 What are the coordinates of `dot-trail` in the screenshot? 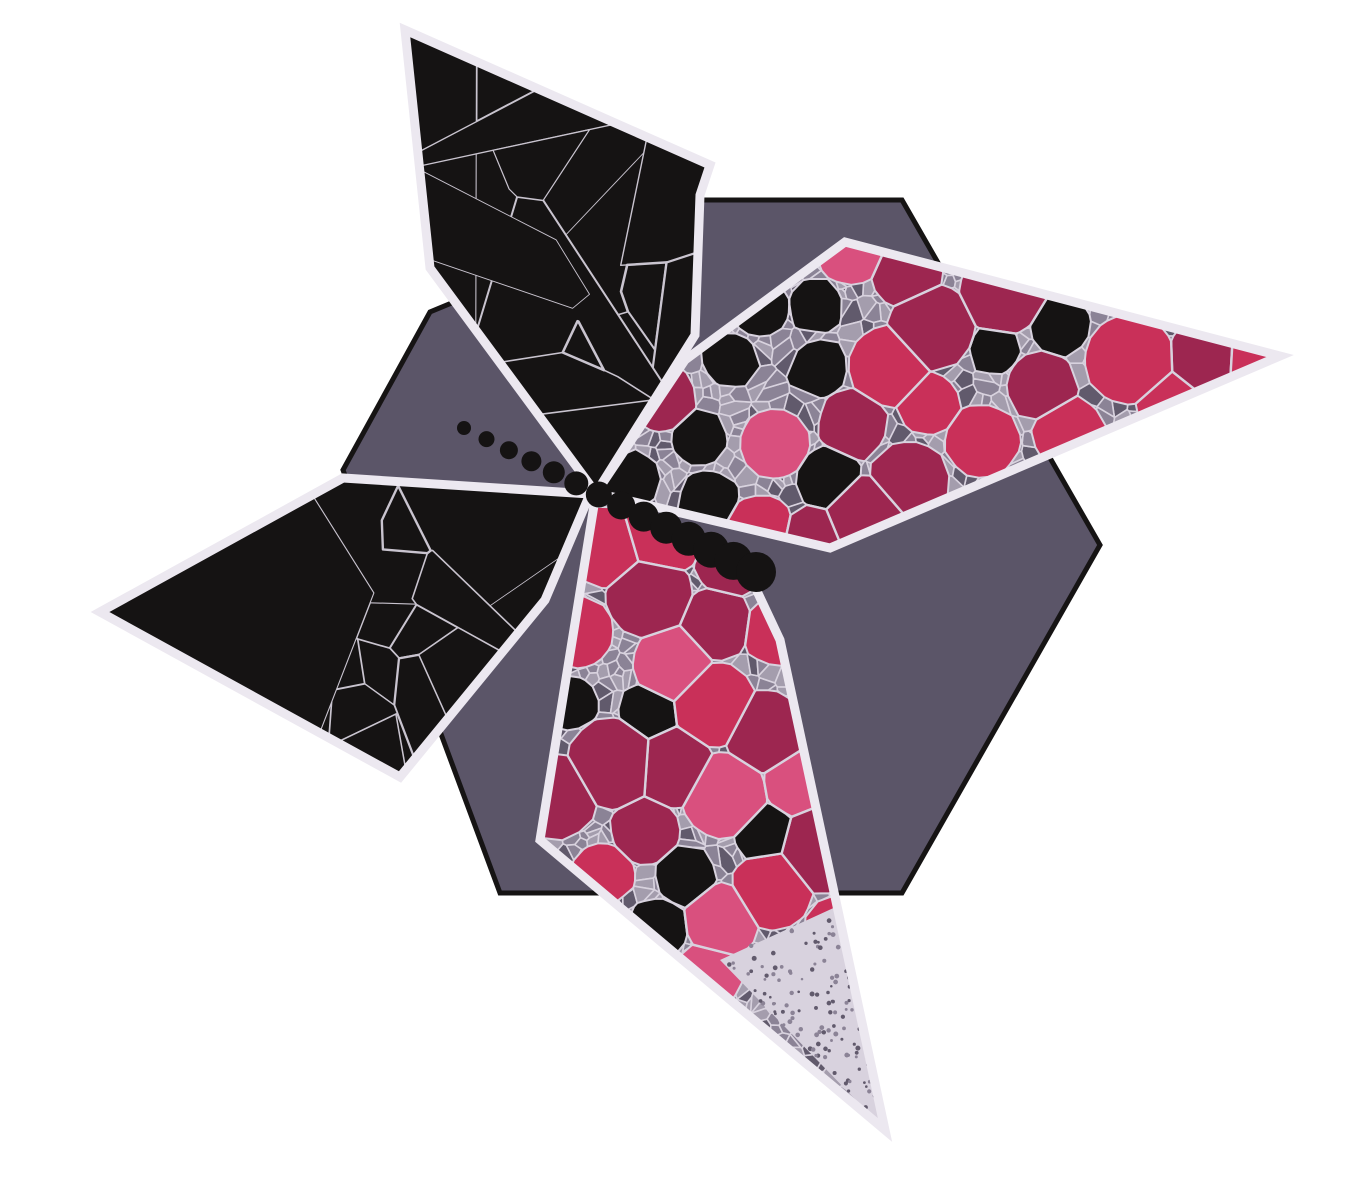 It's located at (616, 506).